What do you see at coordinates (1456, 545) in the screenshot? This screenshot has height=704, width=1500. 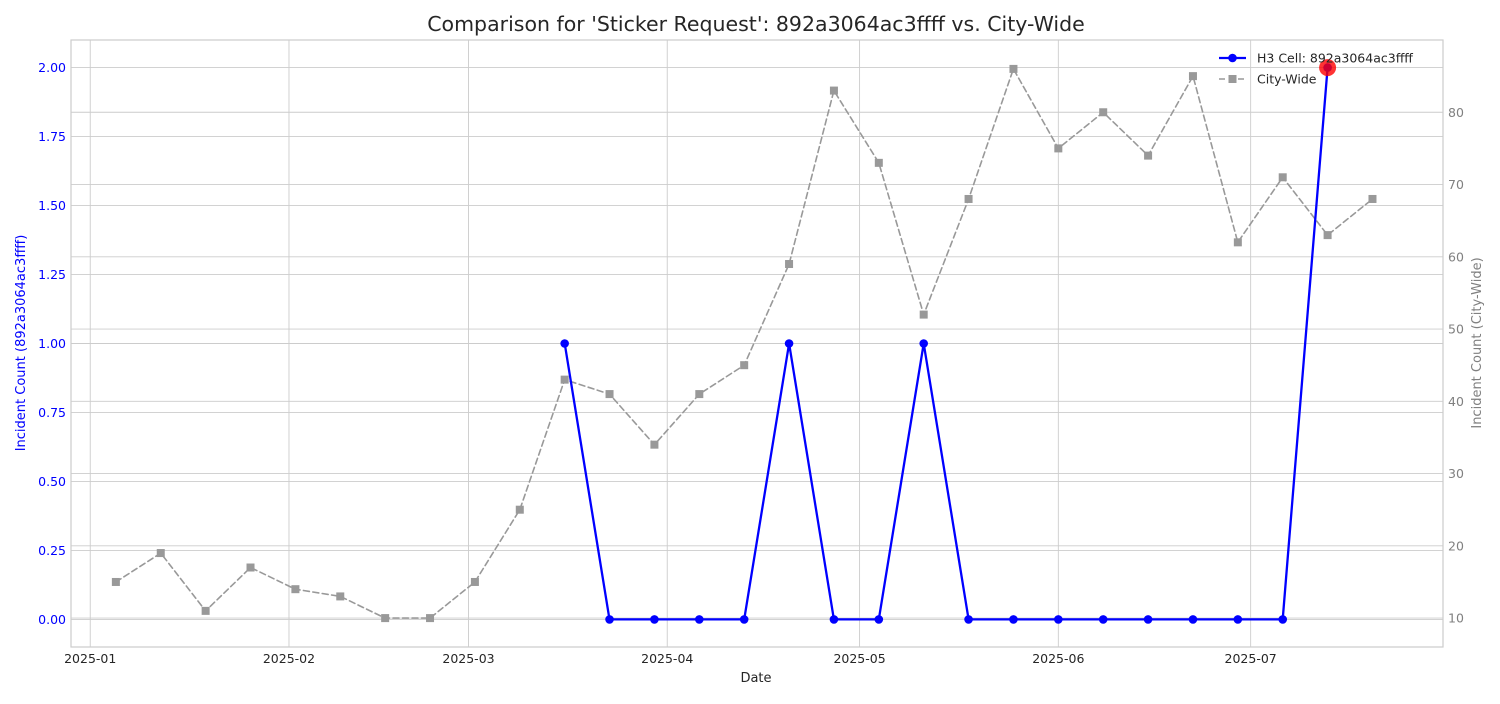 I see `right-y-tick-label: 20` at bounding box center [1456, 545].